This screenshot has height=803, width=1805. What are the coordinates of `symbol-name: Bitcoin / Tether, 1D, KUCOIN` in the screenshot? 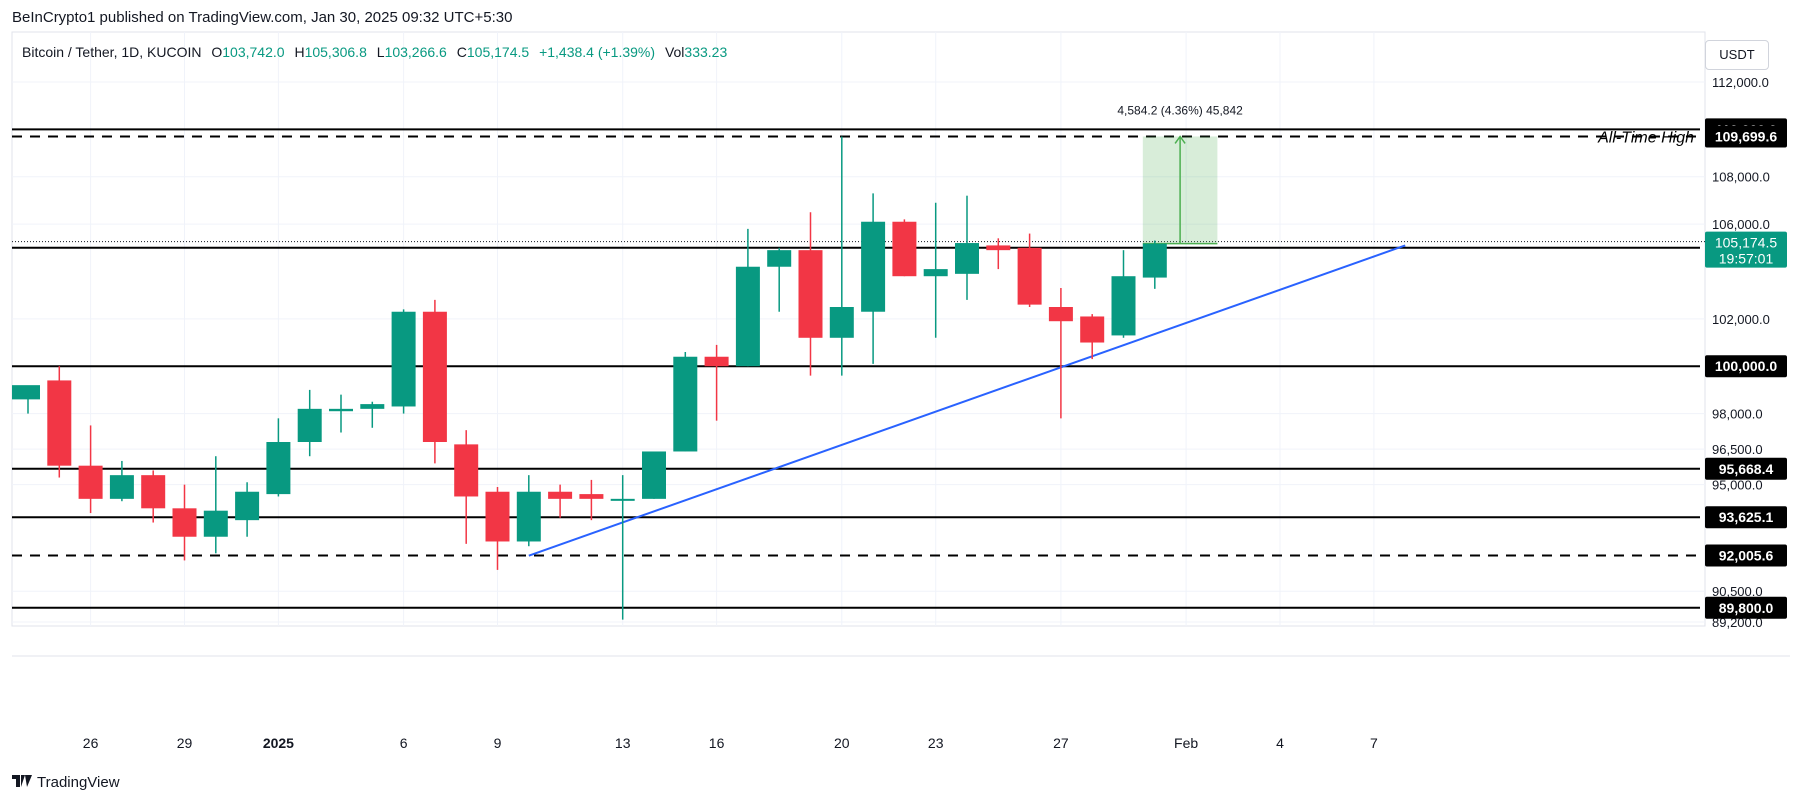 It's located at (112, 52).